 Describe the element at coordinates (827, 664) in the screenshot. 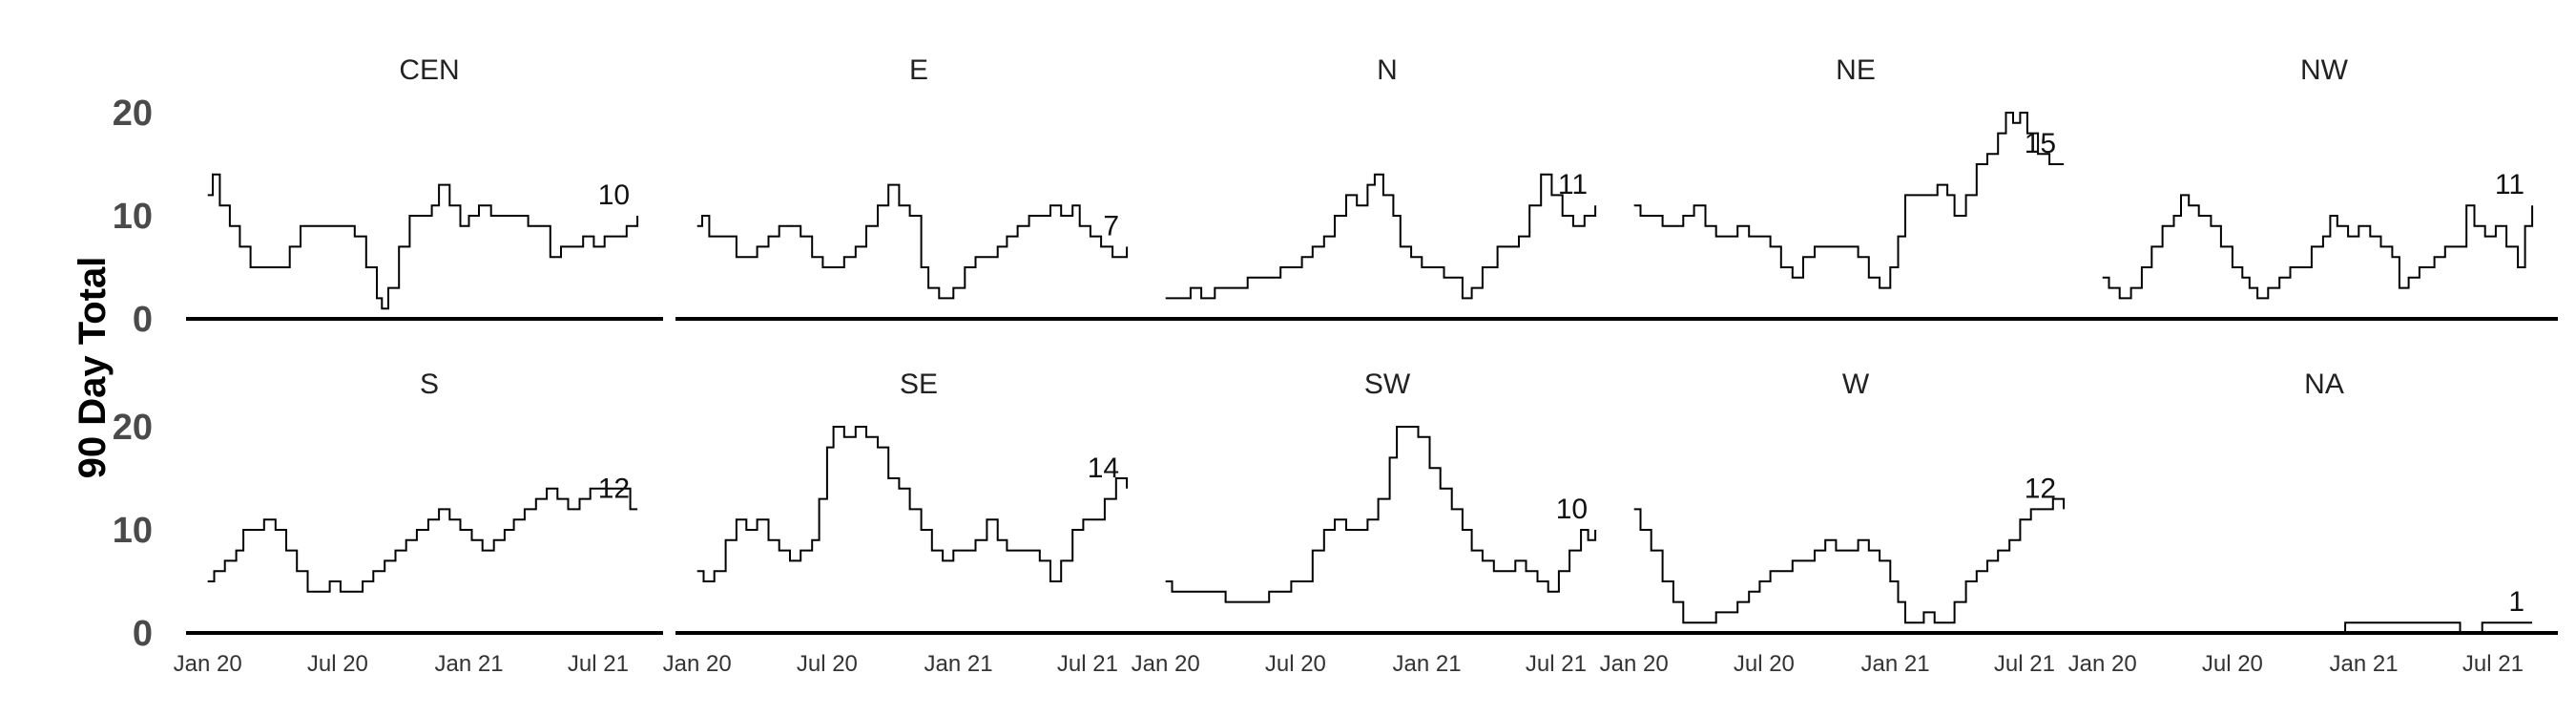

I see `x-tick-label-se-1: Jul 20` at that location.